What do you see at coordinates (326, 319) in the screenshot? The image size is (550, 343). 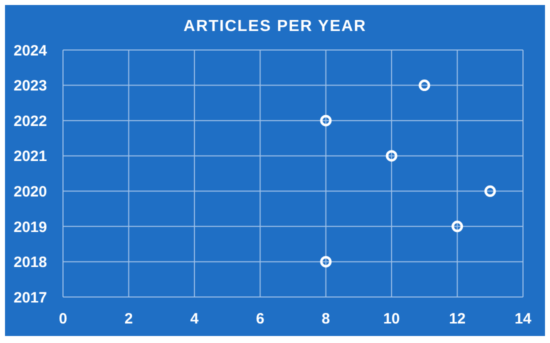 I see `x-tick-label: 8` at bounding box center [326, 319].